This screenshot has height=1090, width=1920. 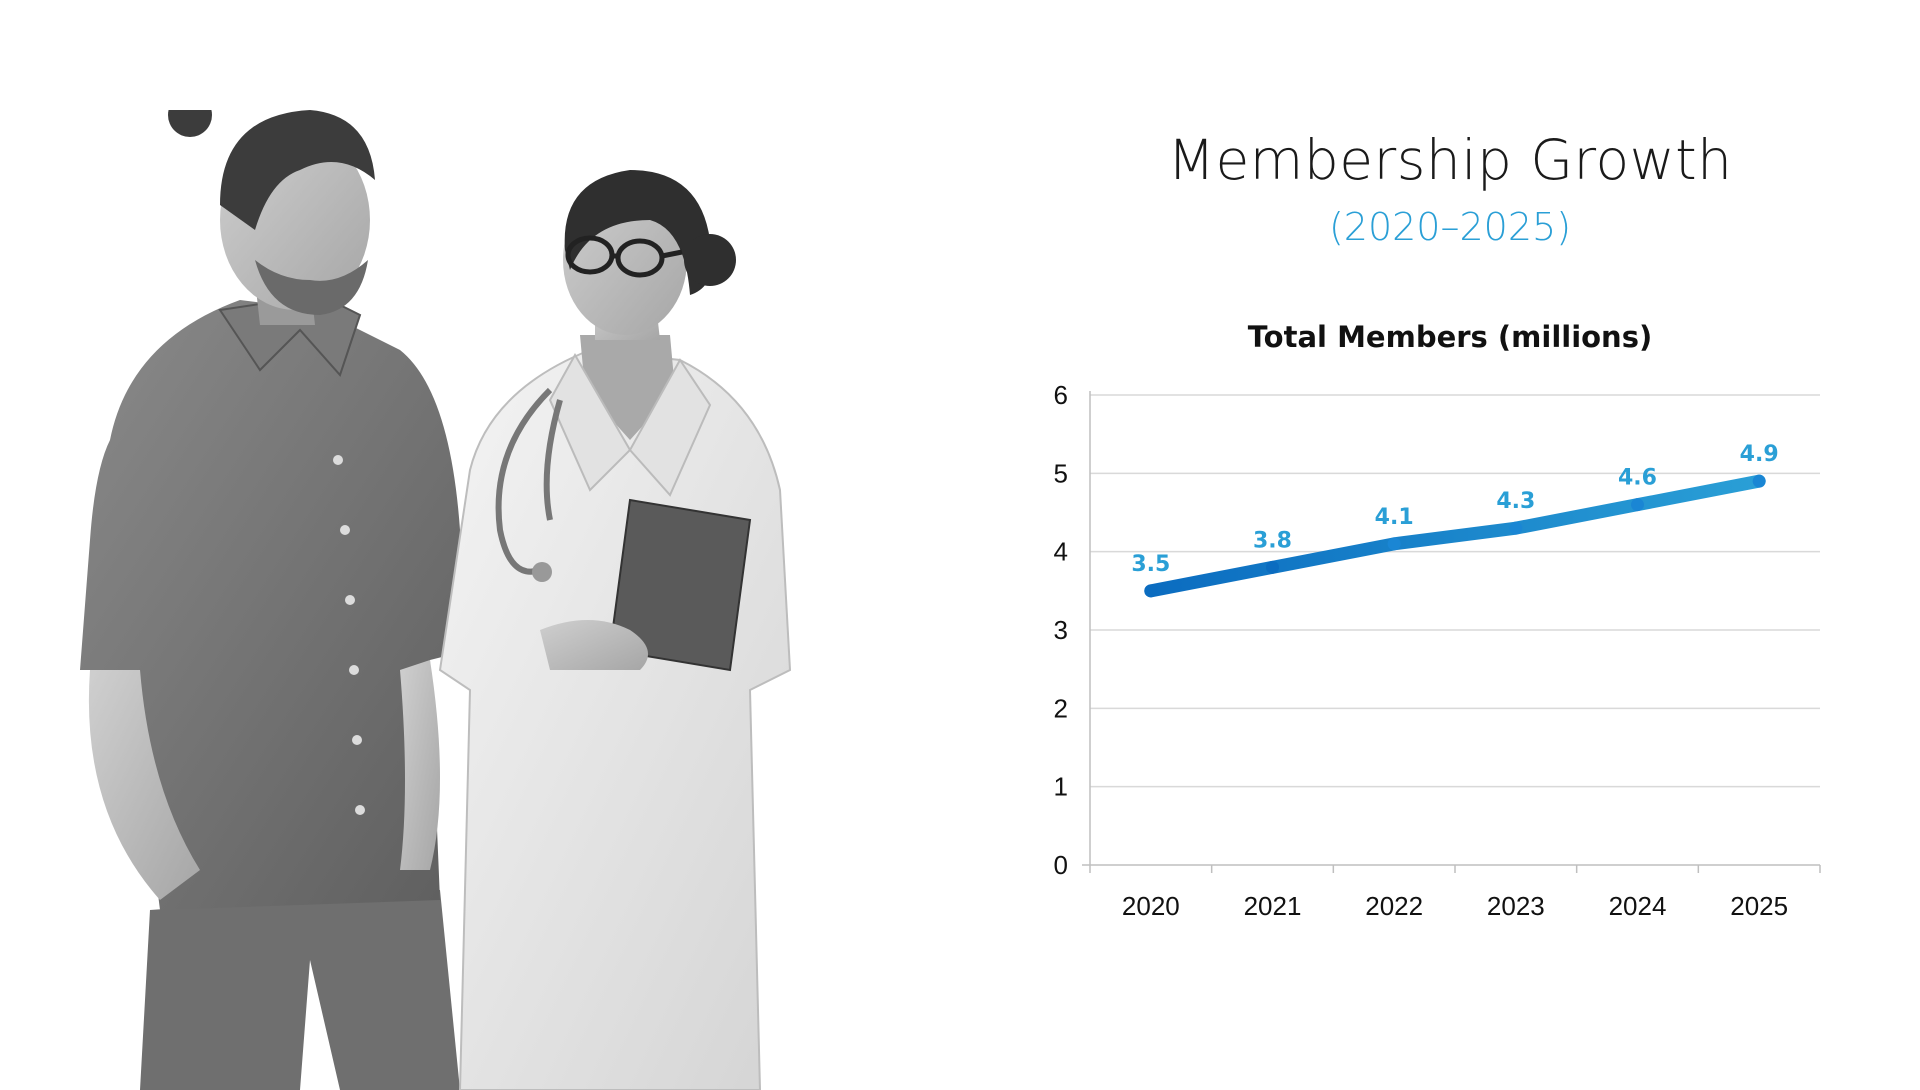 What do you see at coordinates (1061, 473) in the screenshot?
I see `y-tick-label: 5` at bounding box center [1061, 473].